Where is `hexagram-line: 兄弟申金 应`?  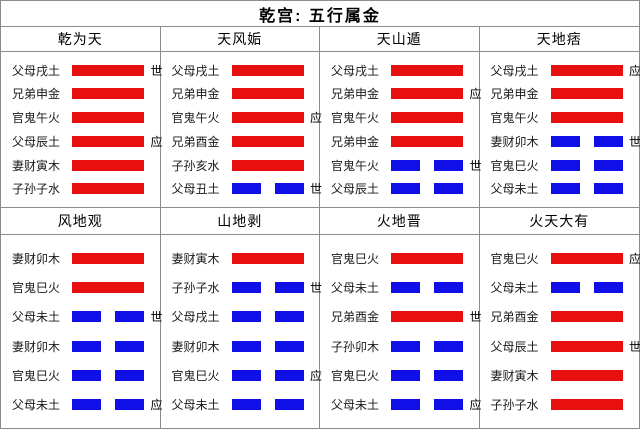 hexagram-line: 兄弟申金 应 is located at coordinates (401, 93).